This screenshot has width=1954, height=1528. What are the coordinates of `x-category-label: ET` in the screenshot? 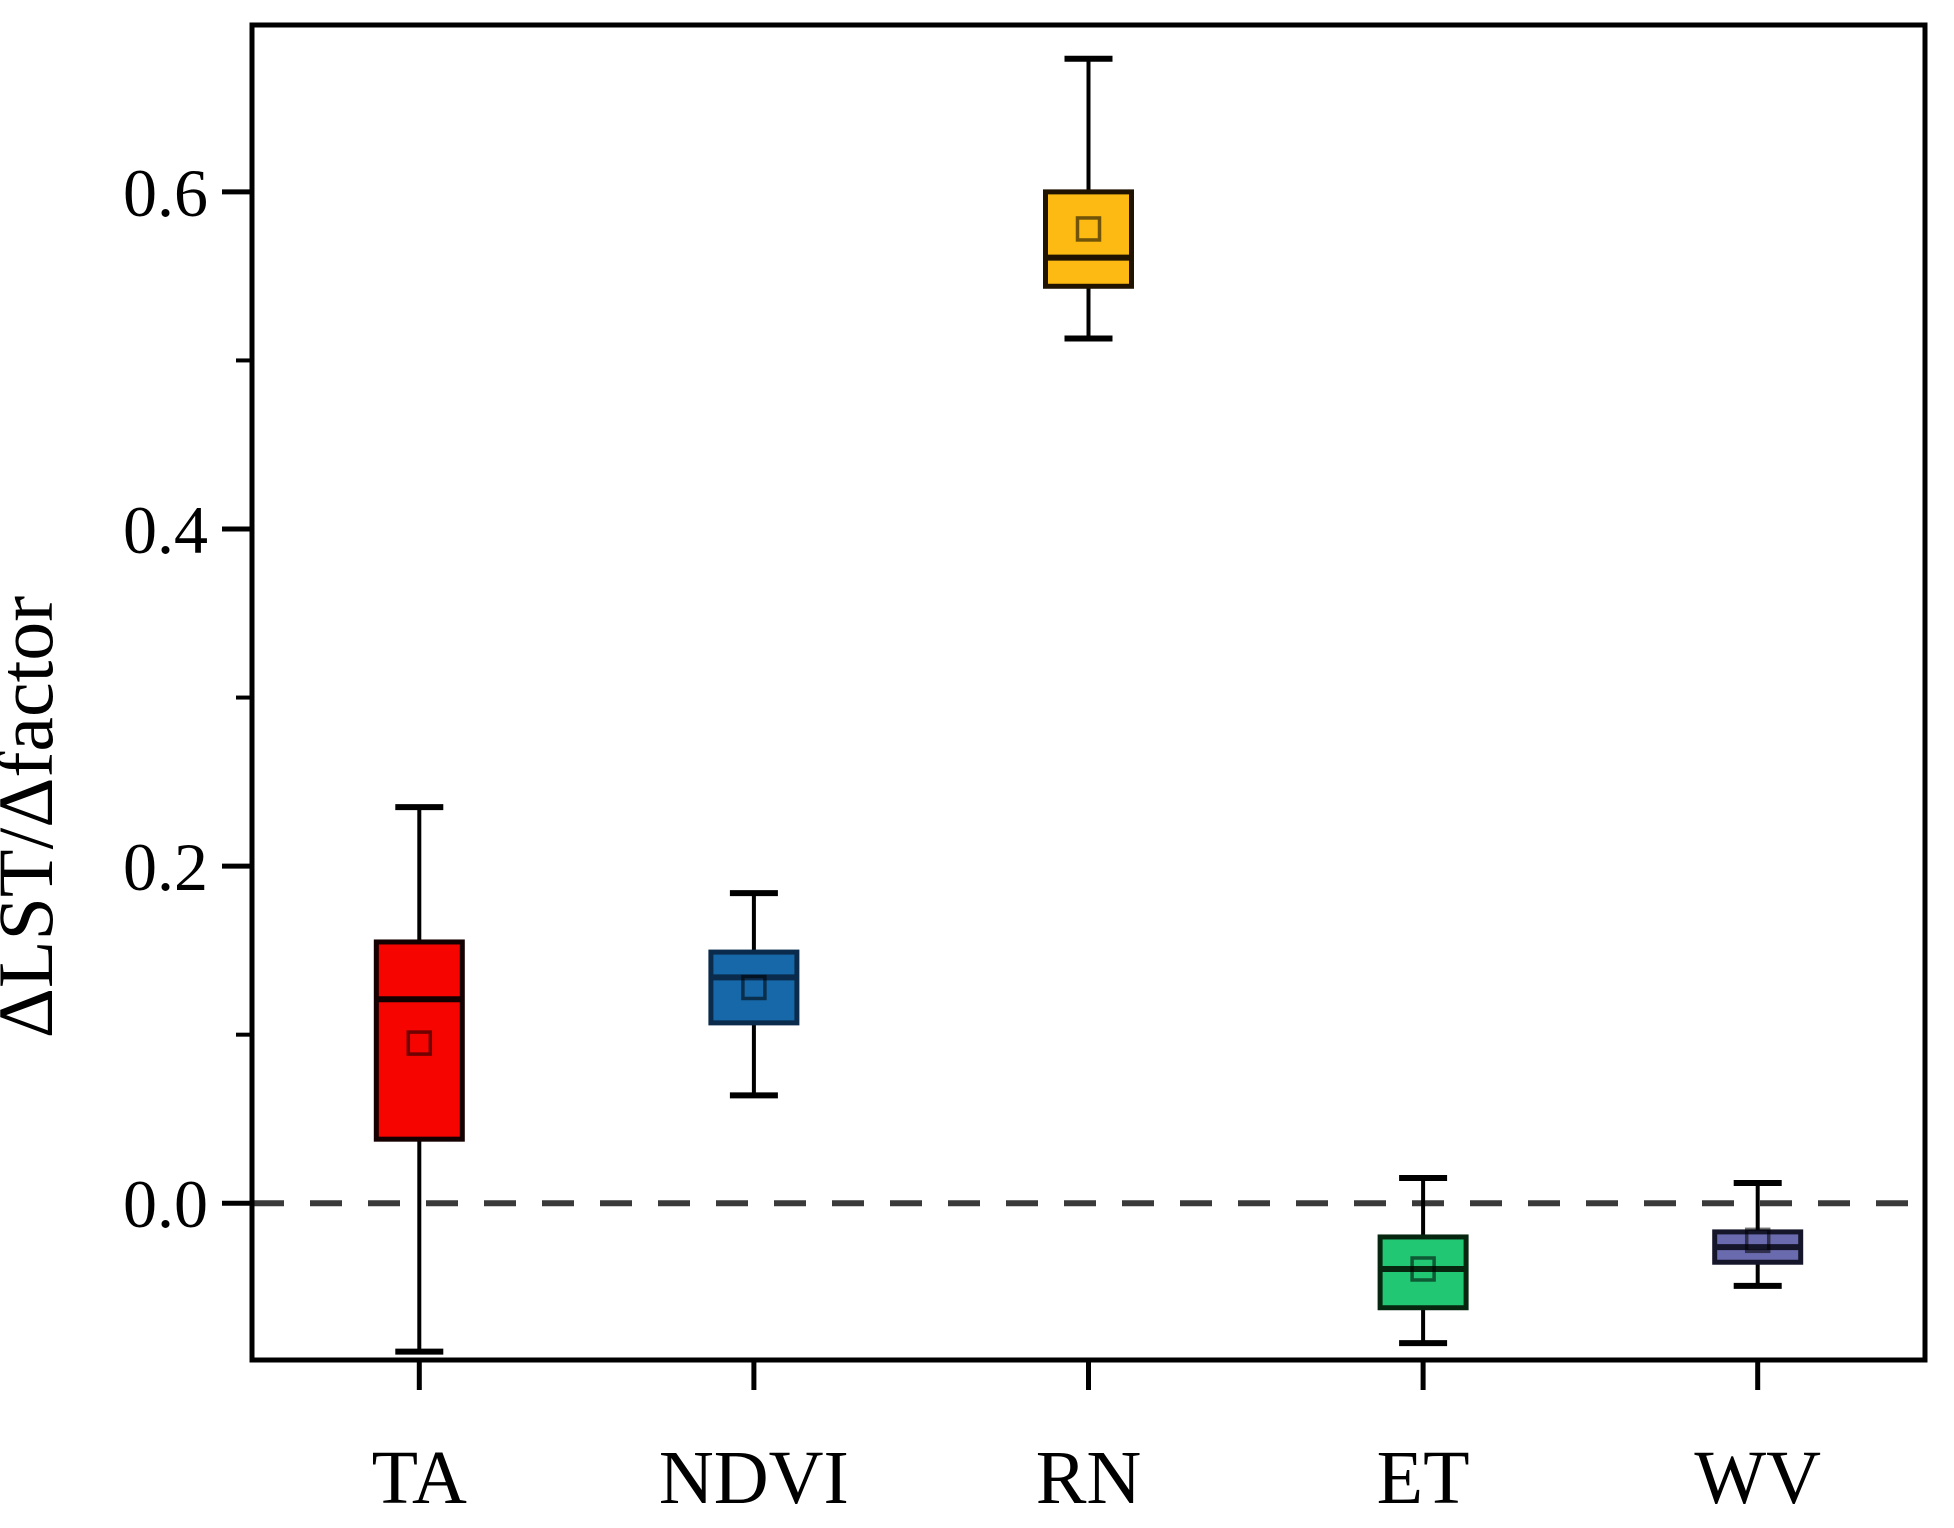 It's located at (1423, 1478).